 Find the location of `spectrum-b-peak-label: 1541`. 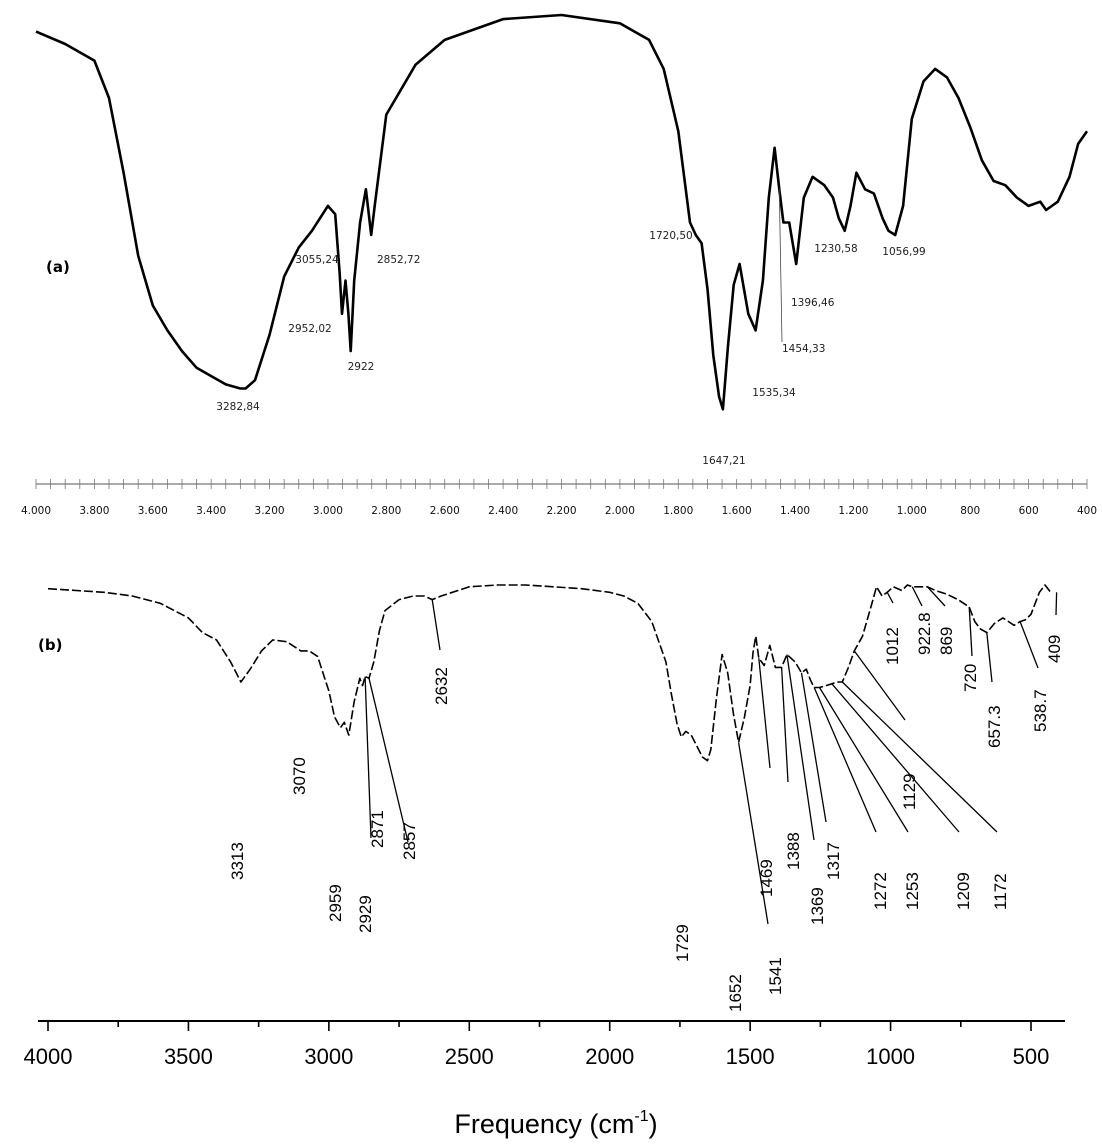

spectrum-b-peak-label: 1541 is located at coordinates (775, 976).